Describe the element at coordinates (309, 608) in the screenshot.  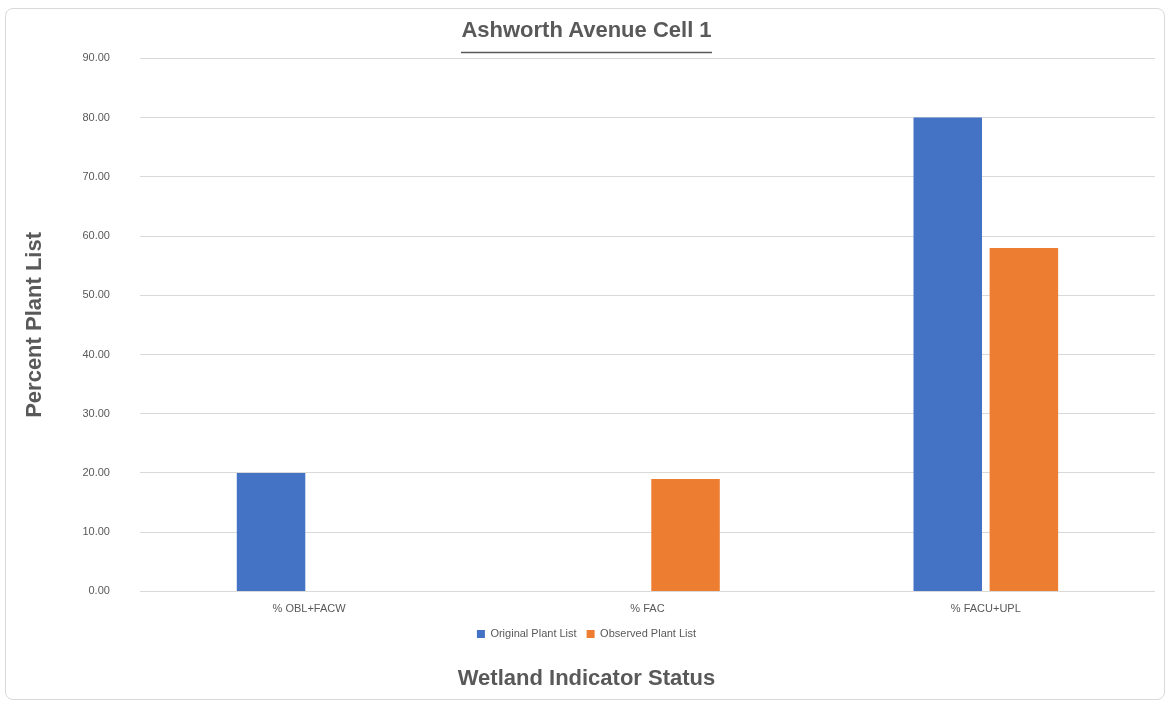
I see `x-tick-label: % OBL+FACW` at that location.